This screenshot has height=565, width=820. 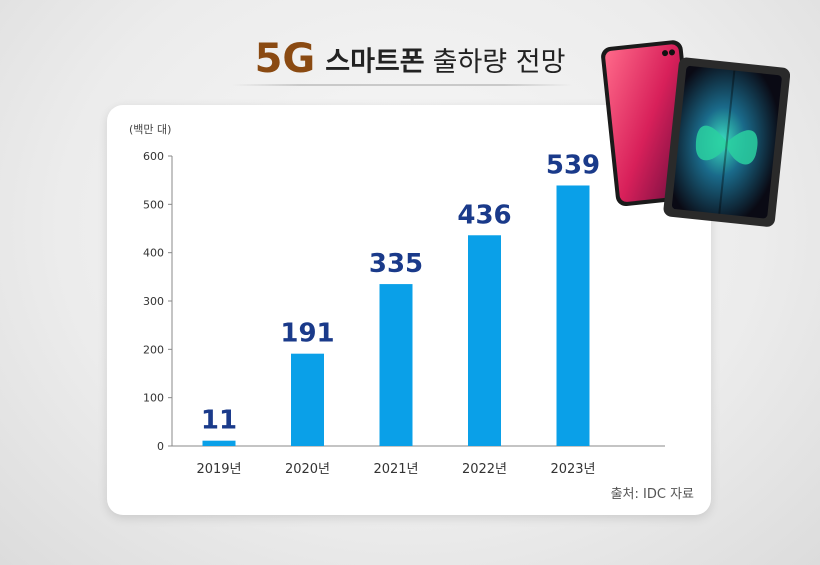 I want to click on title-underline, so click(x=402, y=85).